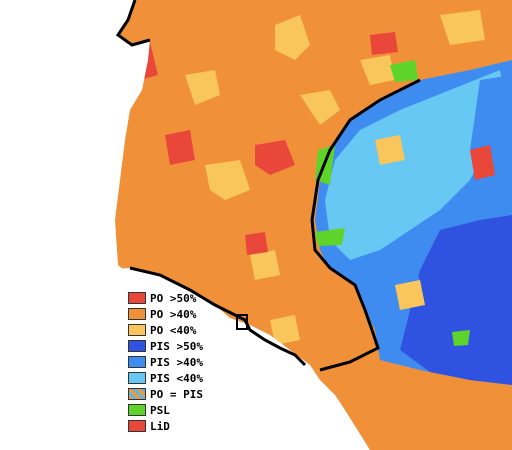  What do you see at coordinates (137, 394) in the screenshot?
I see `legend-swatch-po-equals-pis` at bounding box center [137, 394].